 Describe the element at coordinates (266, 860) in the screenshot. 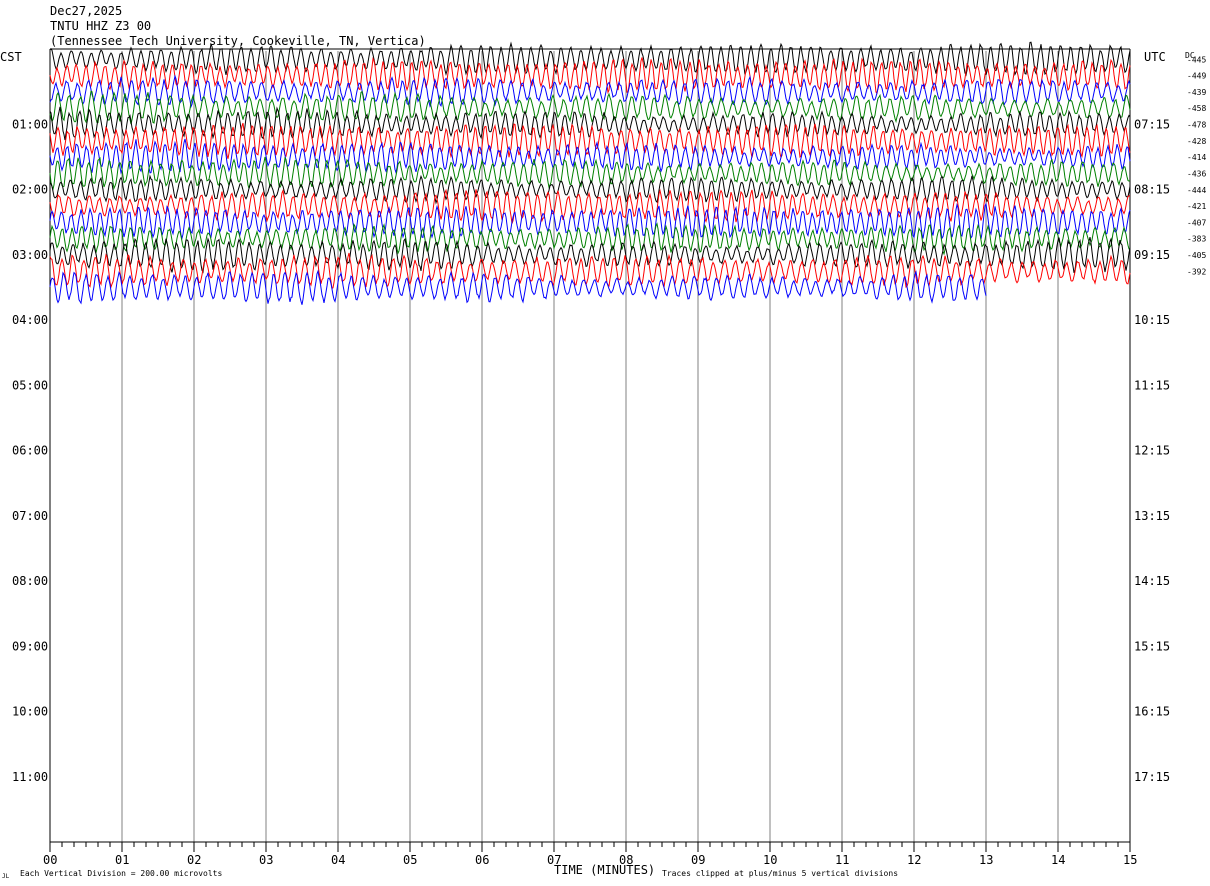

I see `x-tick-label: 03` at that location.